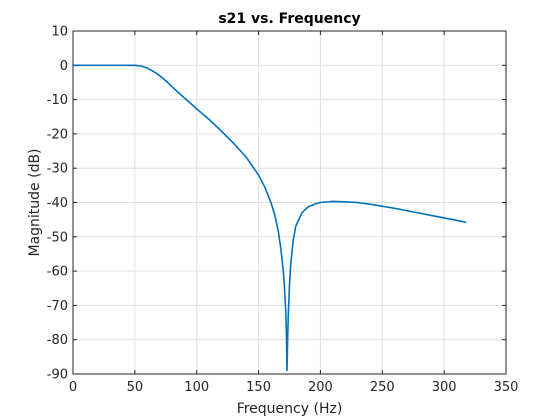 This screenshot has height=420, width=560. Describe the element at coordinates (196, 387) in the screenshot. I see `x-tick-label: 100` at that location.